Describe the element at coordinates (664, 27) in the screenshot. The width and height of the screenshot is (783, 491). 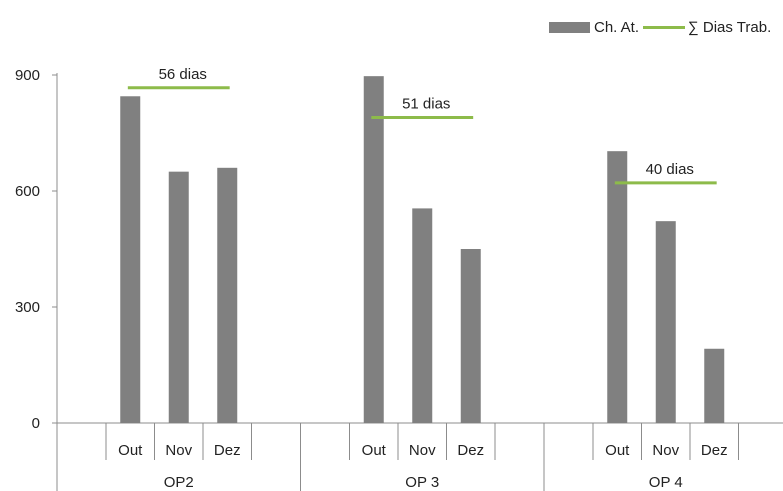
I see `legend-line-swatch` at that location.